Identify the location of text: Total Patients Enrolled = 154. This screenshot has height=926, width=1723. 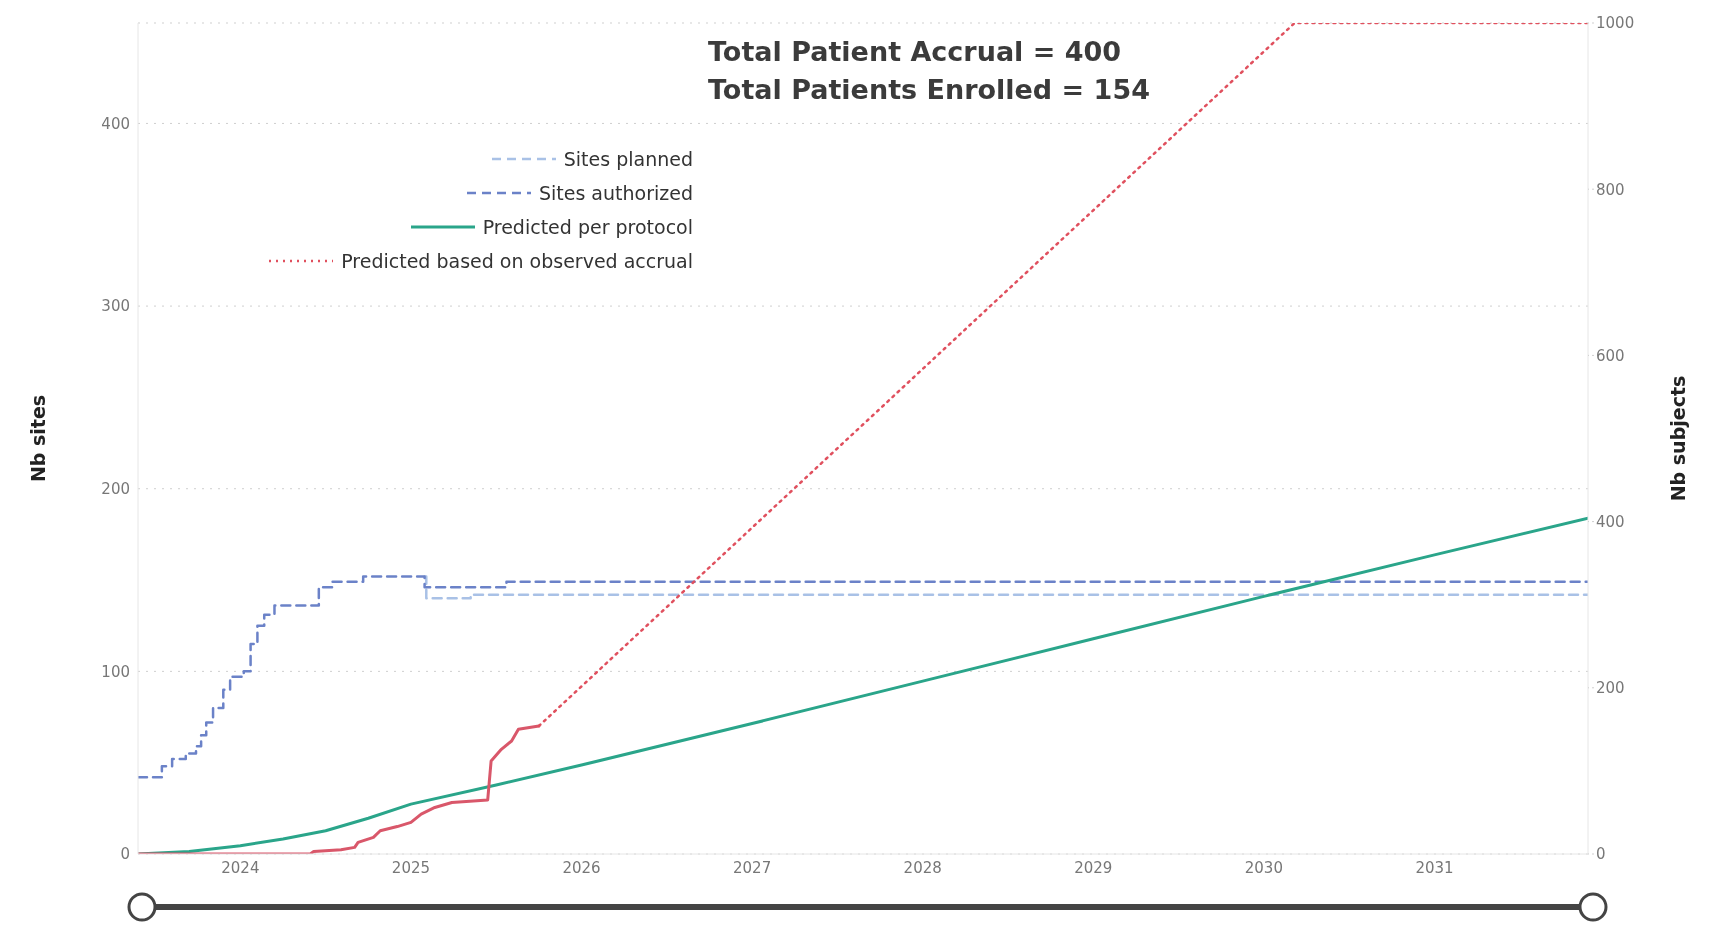
(929, 89).